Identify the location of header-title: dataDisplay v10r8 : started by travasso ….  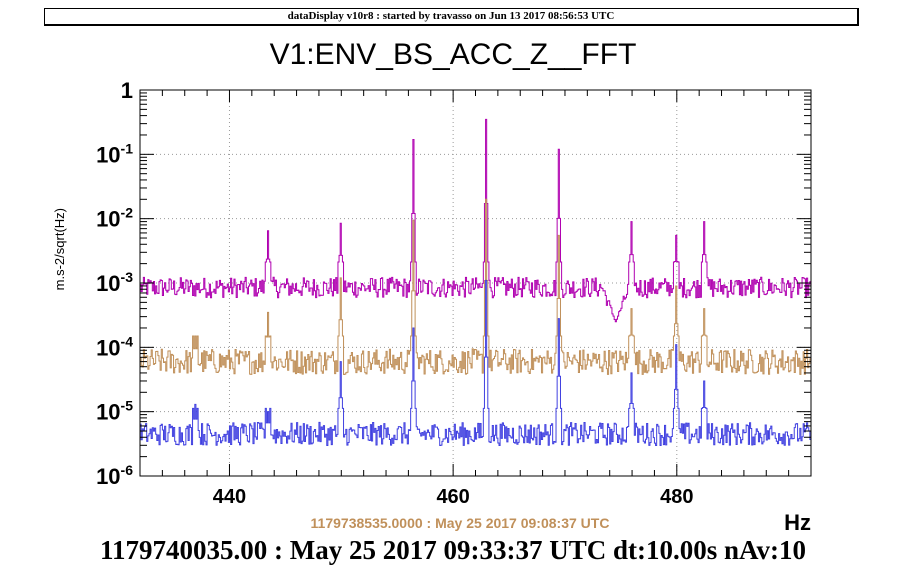
(451, 16).